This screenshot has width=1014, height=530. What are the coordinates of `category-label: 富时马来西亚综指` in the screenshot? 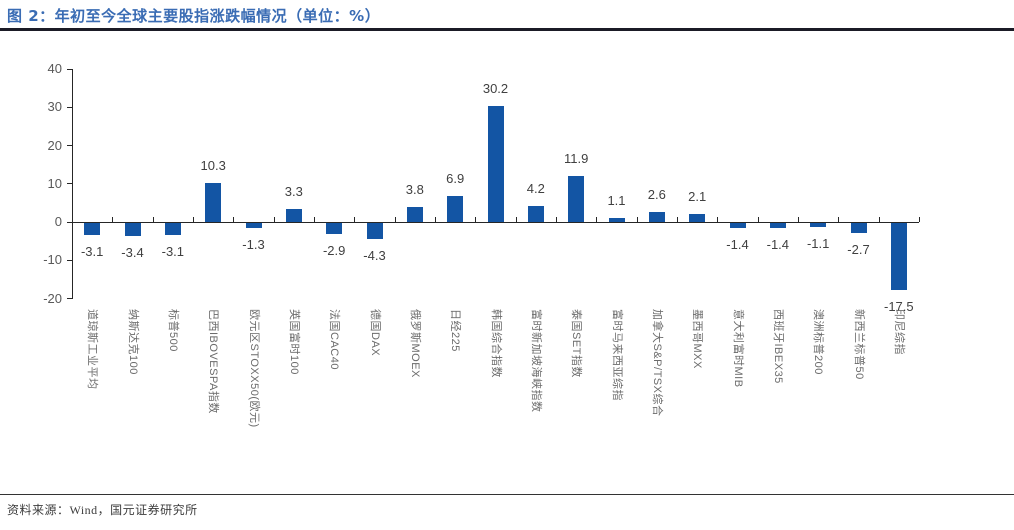 It's located at (616, 355).